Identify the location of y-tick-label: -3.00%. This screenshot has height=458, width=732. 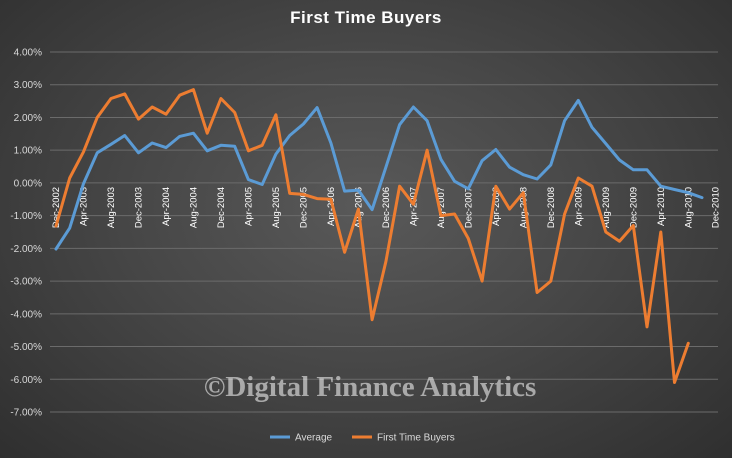
(26, 282).